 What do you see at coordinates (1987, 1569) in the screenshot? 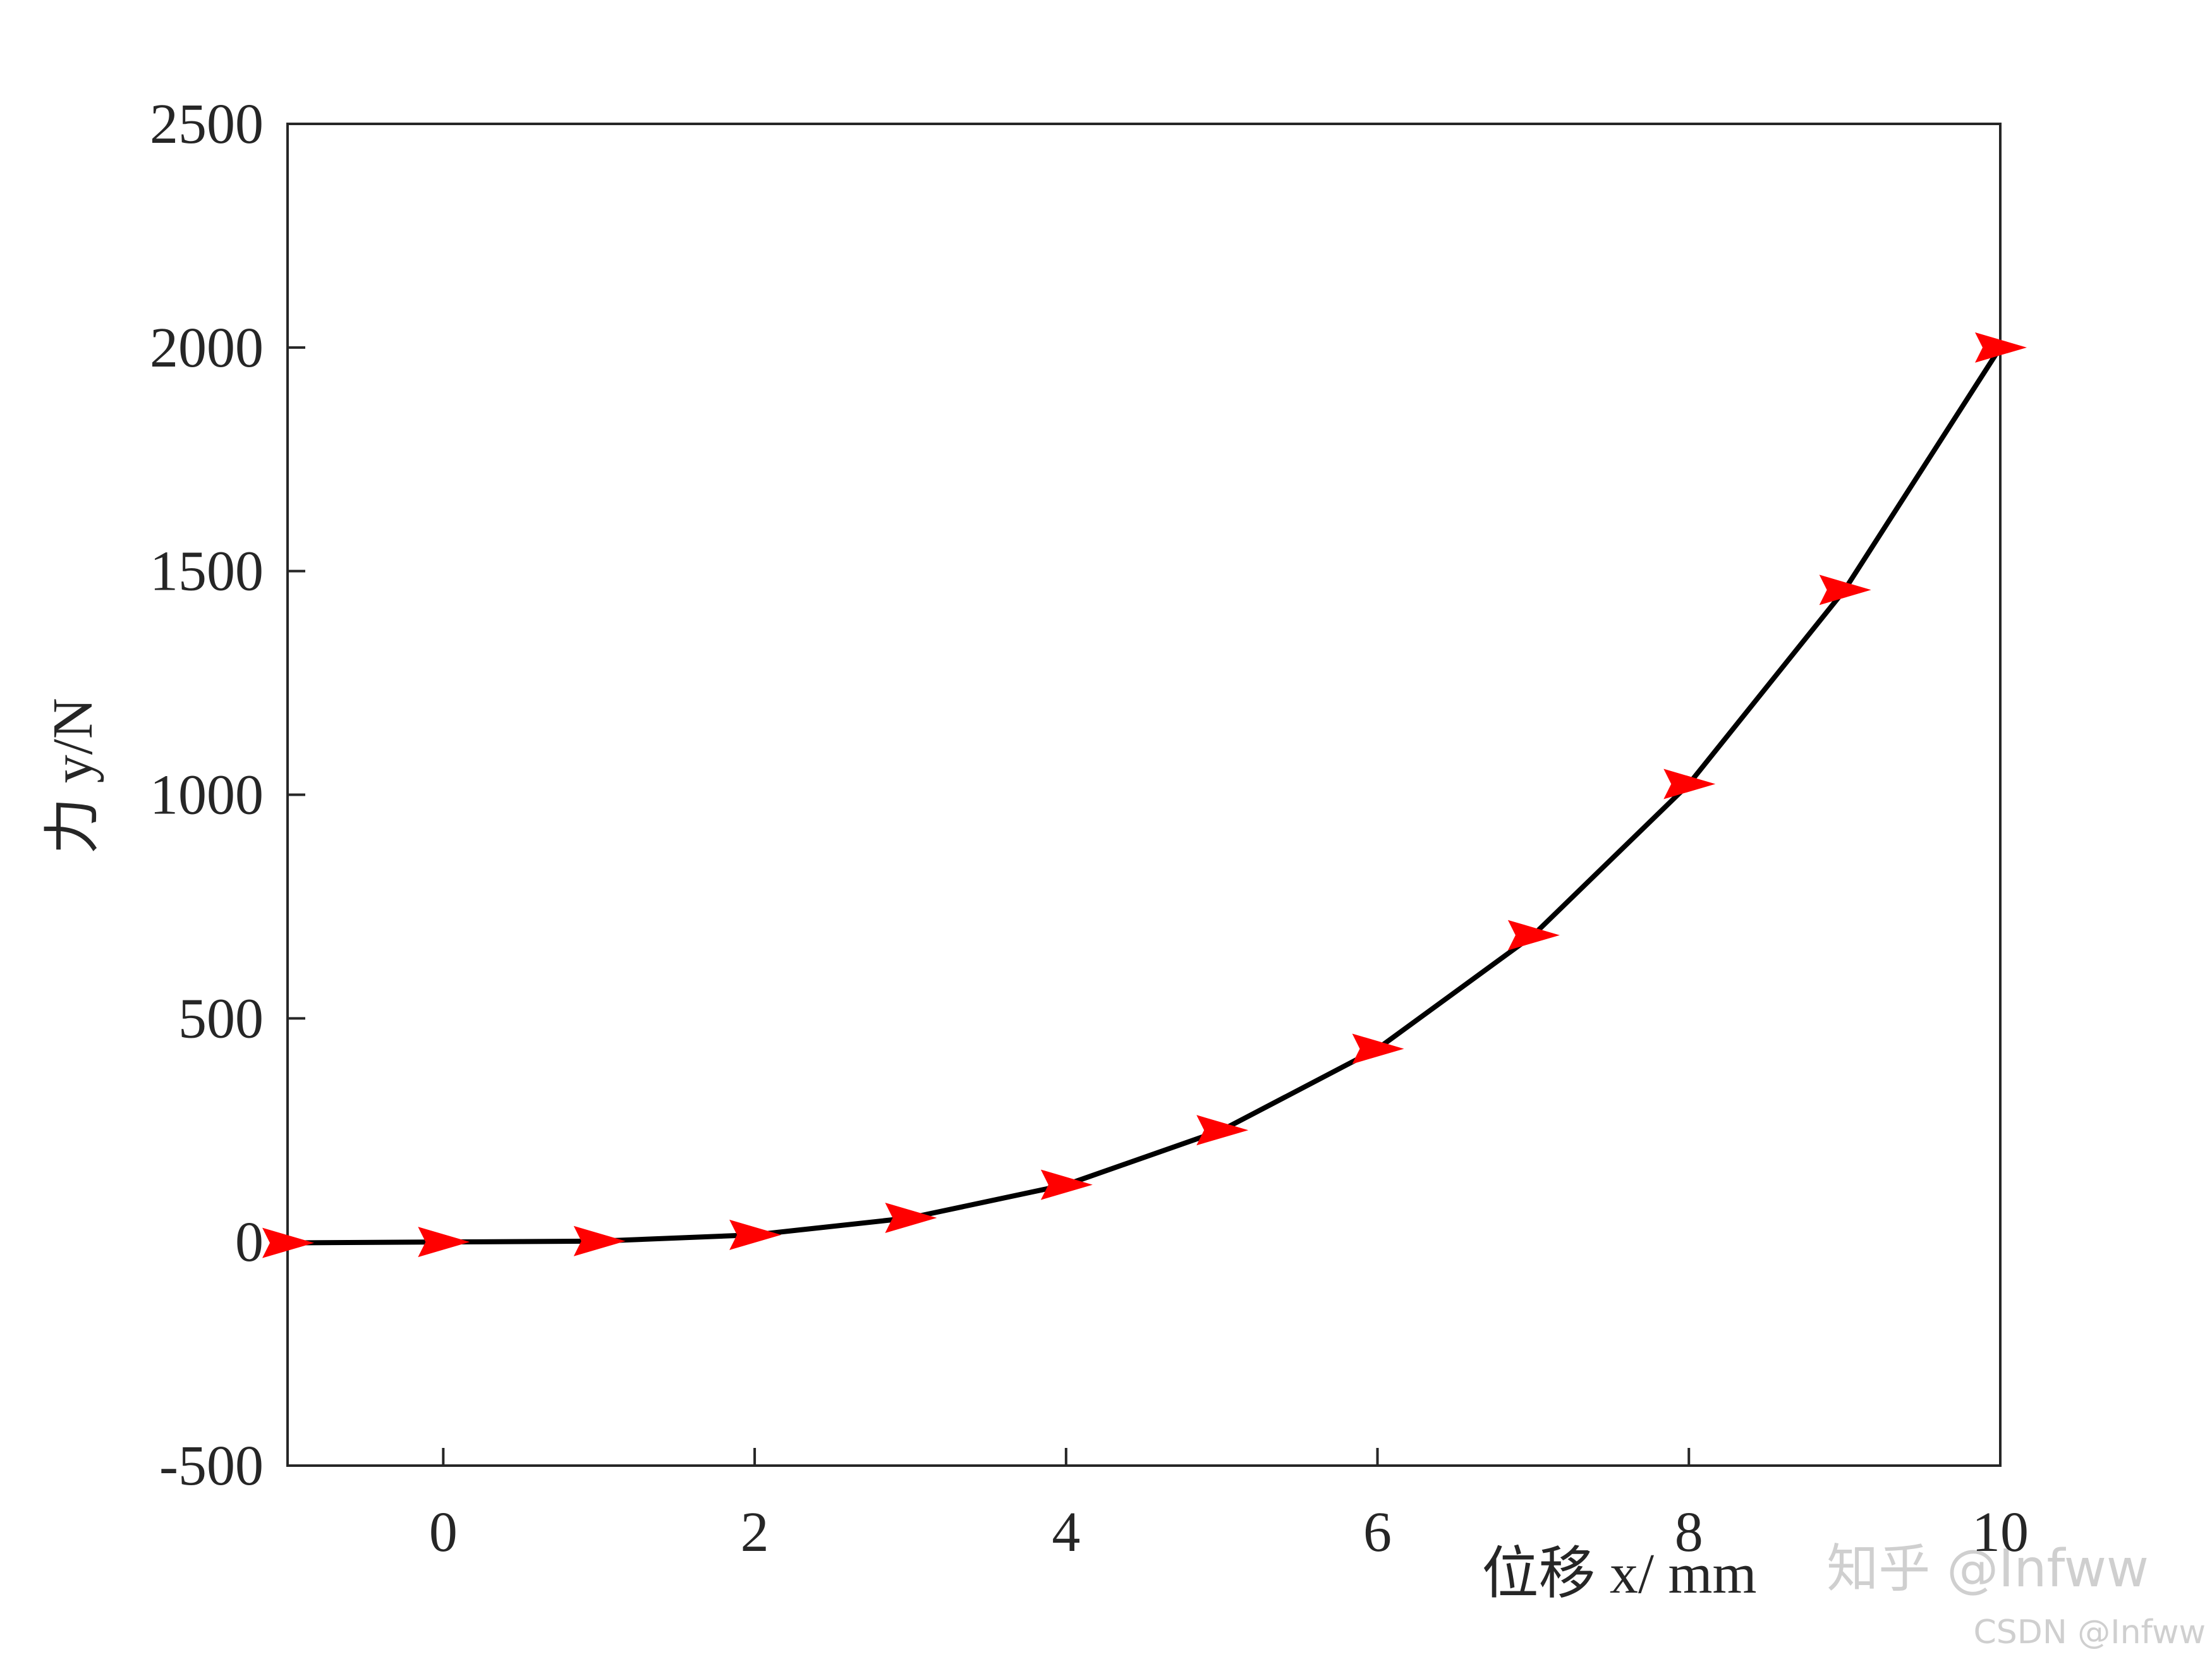
I see `watermark: 知乎 @Infww` at bounding box center [1987, 1569].